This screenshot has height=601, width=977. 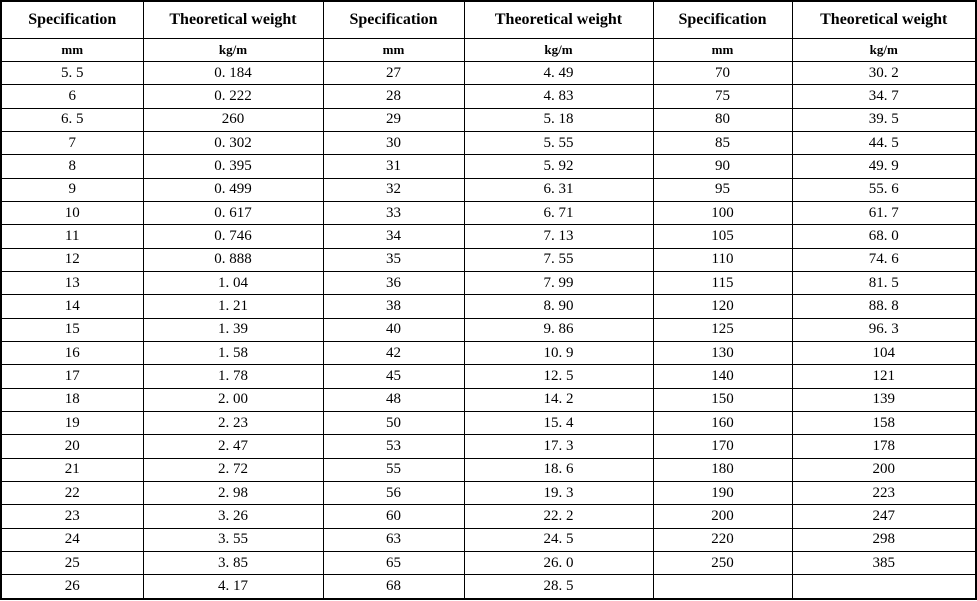 I want to click on weight-cell: 68. 0, so click(x=884, y=236).